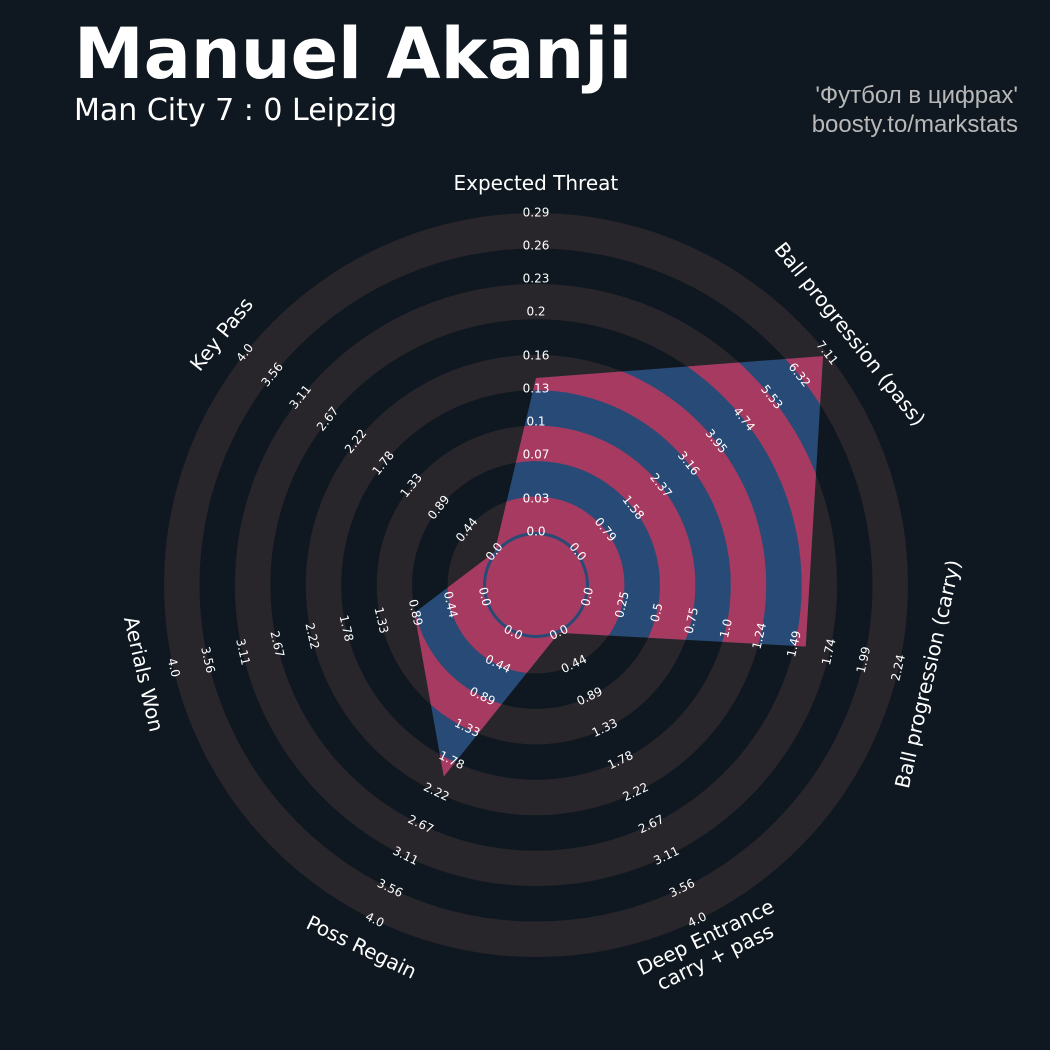  I want to click on tick-label: 0.03, so click(536, 499).